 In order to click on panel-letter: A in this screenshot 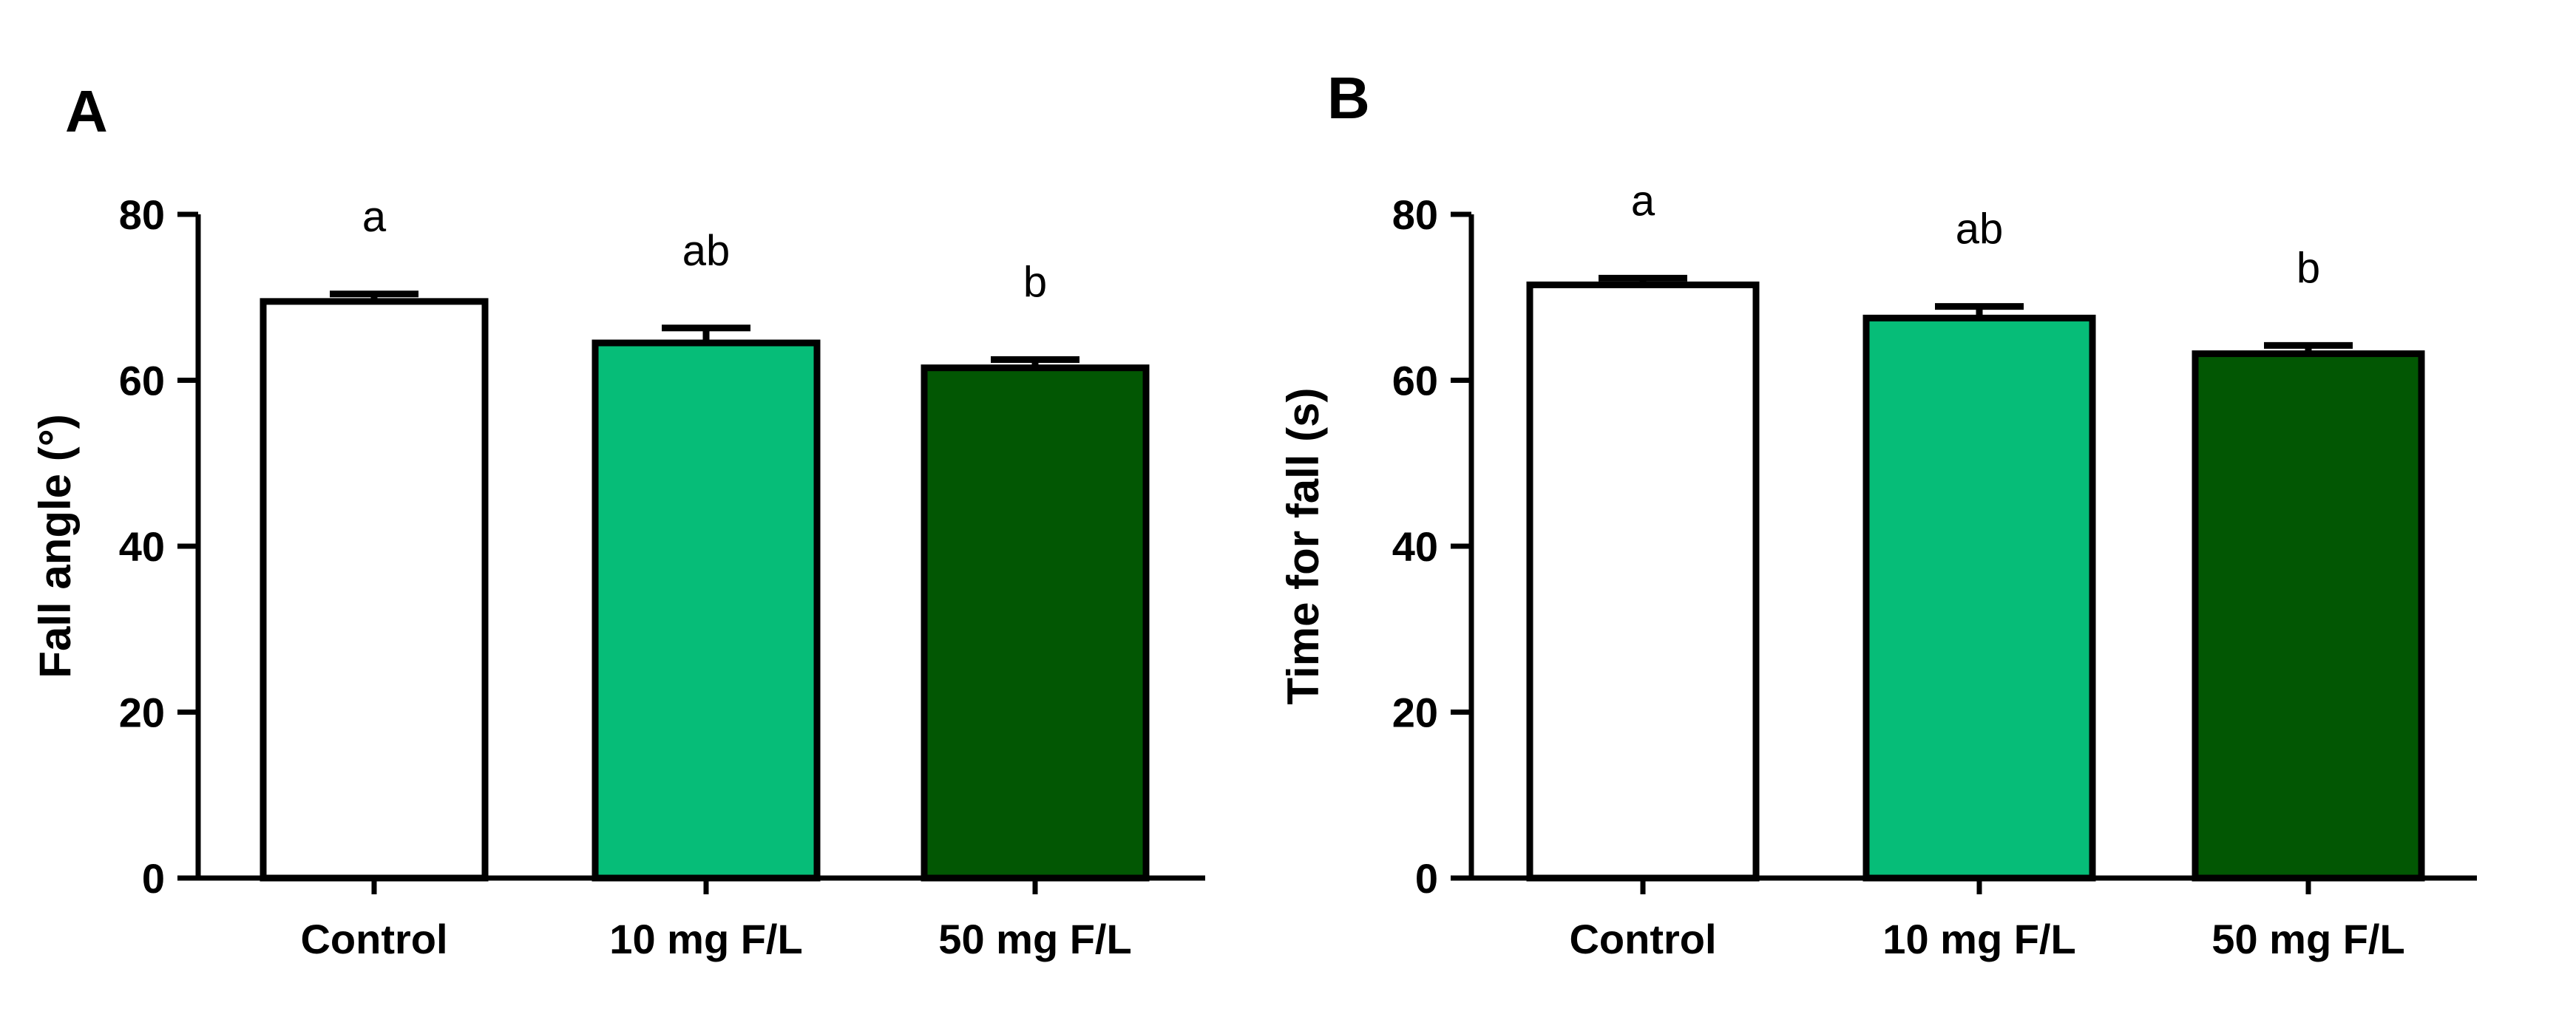, I will do `click(86, 111)`.